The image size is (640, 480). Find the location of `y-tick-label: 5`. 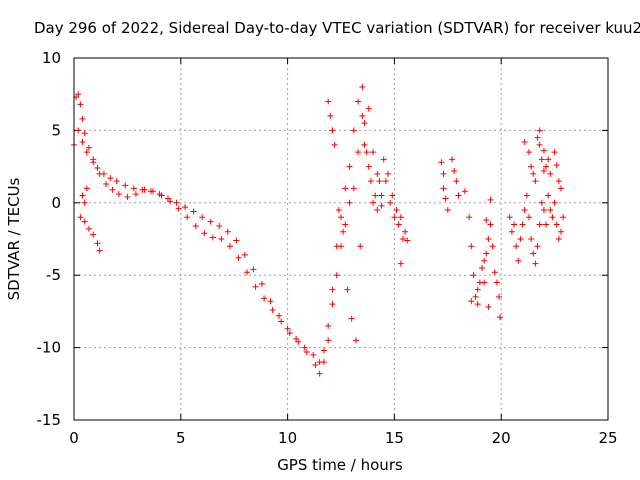

y-tick-label: 5 is located at coordinates (56, 130).